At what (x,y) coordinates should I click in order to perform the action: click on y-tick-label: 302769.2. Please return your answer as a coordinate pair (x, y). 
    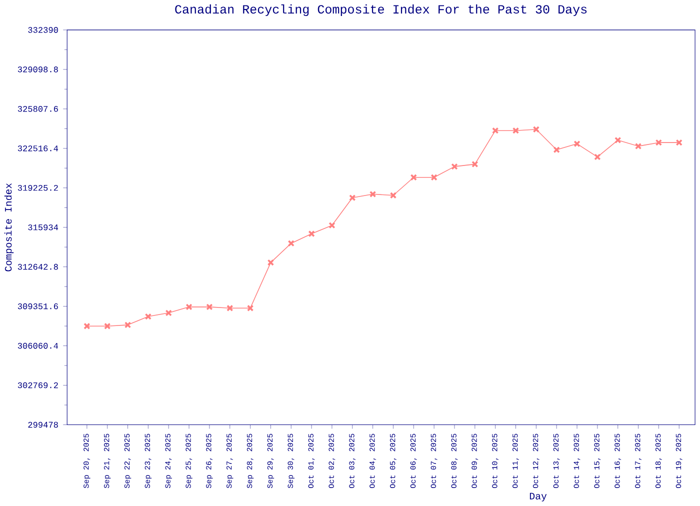
    Looking at the image, I should click on (38, 385).